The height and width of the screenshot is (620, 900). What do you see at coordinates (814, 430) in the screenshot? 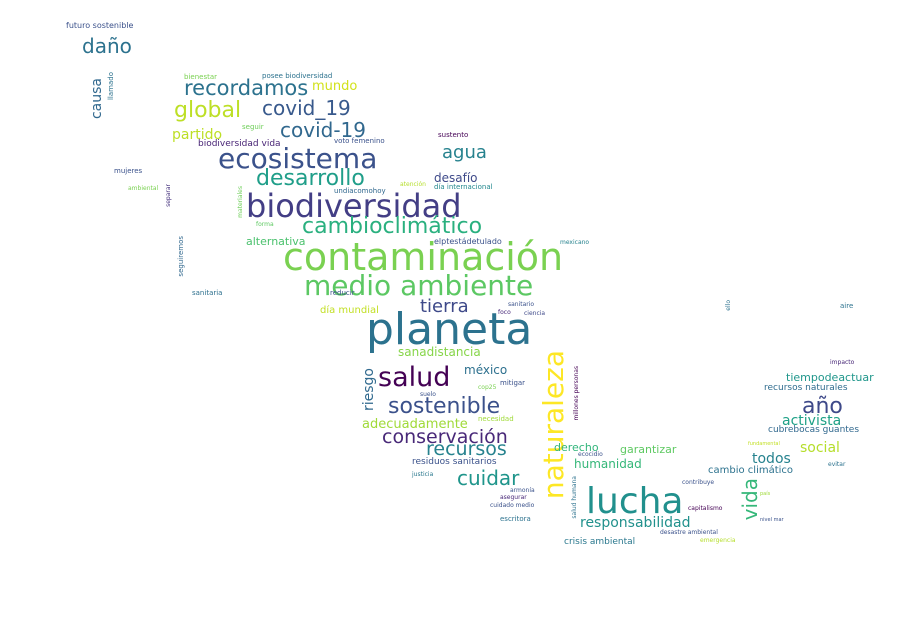
I see `word-cubrebocas-guantes: cubrebocas guantes` at bounding box center [814, 430].